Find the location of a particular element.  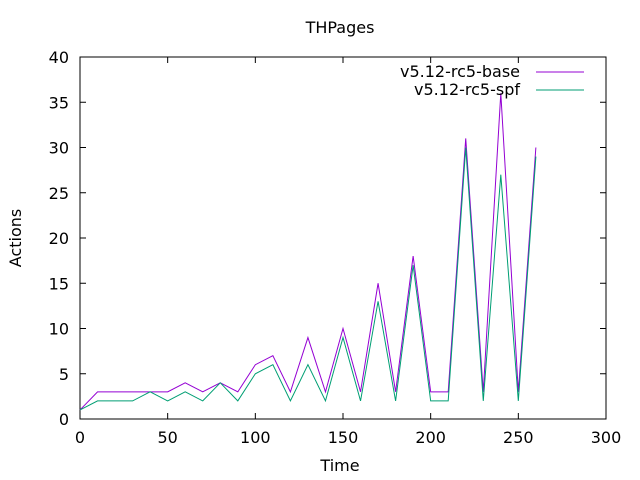

legend-label-0: v5.12-rc5-base is located at coordinates (460, 71).